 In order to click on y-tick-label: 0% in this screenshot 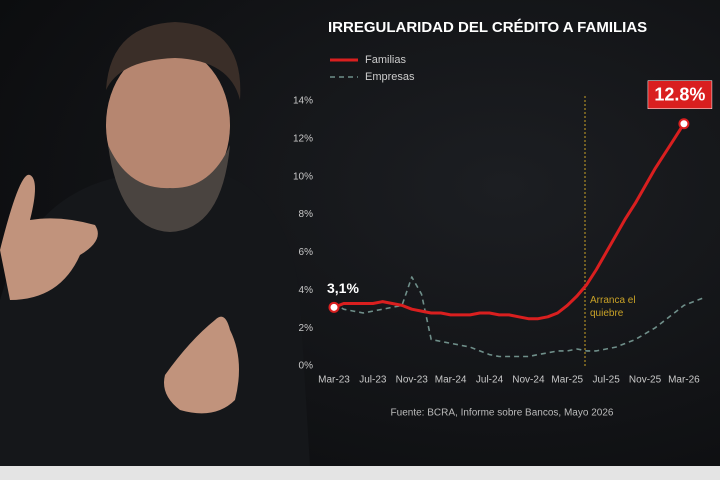, I will do `click(306, 366)`.